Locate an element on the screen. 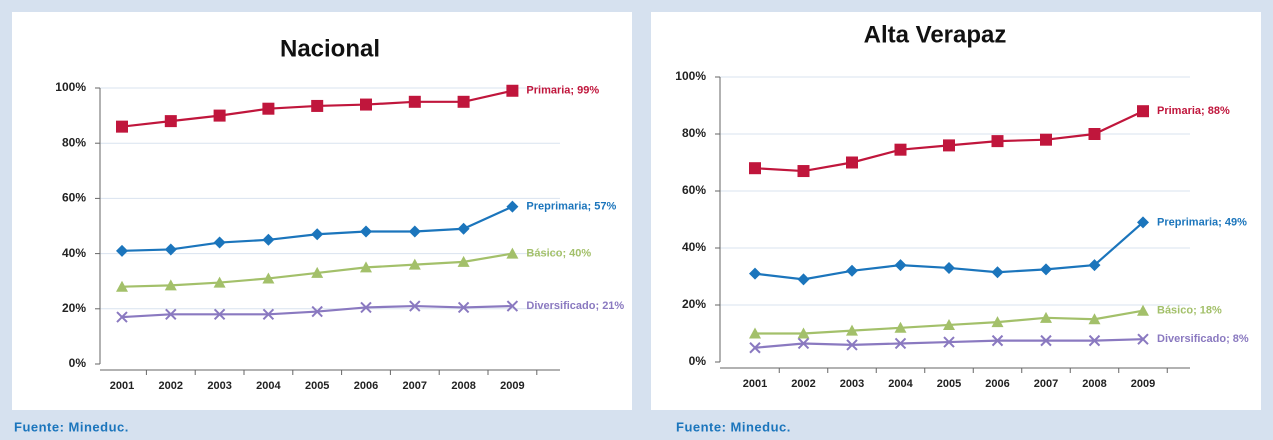 The width and height of the screenshot is (1273, 440). chart-title: Alta Verapaz is located at coordinates (935, 34).